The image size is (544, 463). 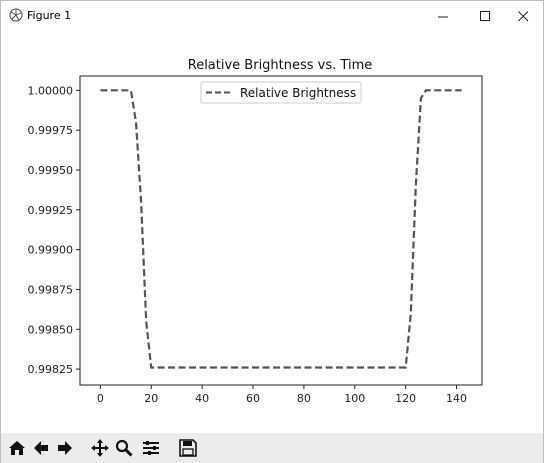 I want to click on zoom-icon, so click(x=124, y=448).